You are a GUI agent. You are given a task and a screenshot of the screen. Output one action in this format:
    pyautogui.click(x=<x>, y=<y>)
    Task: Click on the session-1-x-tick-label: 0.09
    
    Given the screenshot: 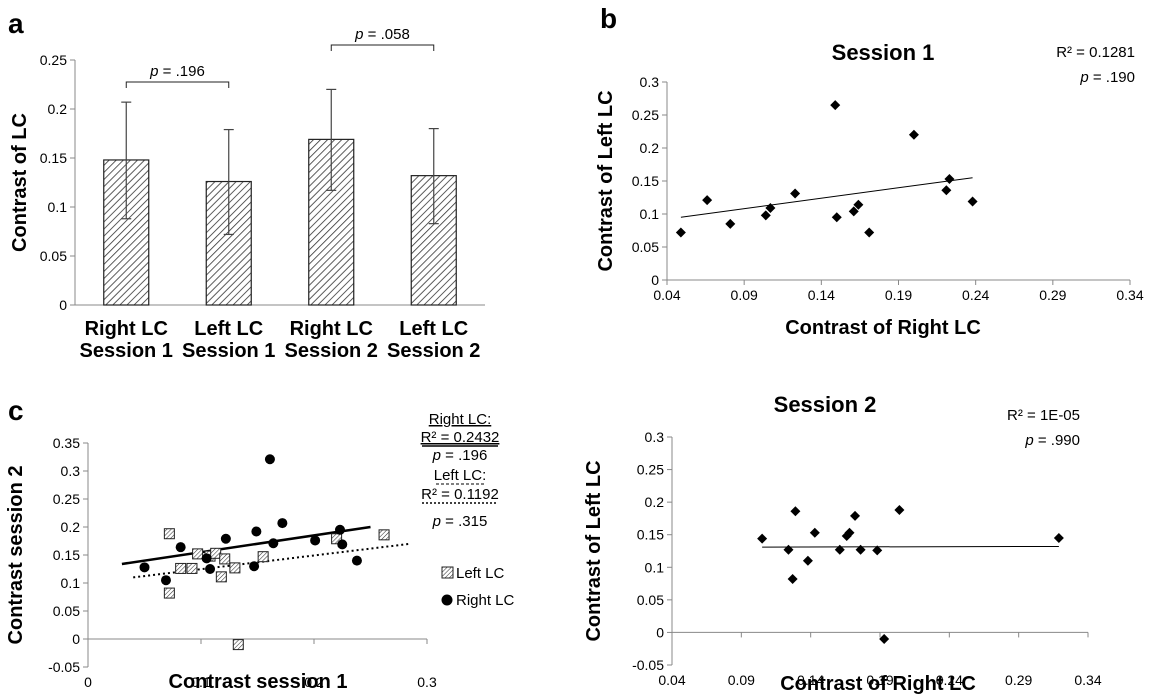 What is the action you would take?
    pyautogui.click(x=744, y=295)
    